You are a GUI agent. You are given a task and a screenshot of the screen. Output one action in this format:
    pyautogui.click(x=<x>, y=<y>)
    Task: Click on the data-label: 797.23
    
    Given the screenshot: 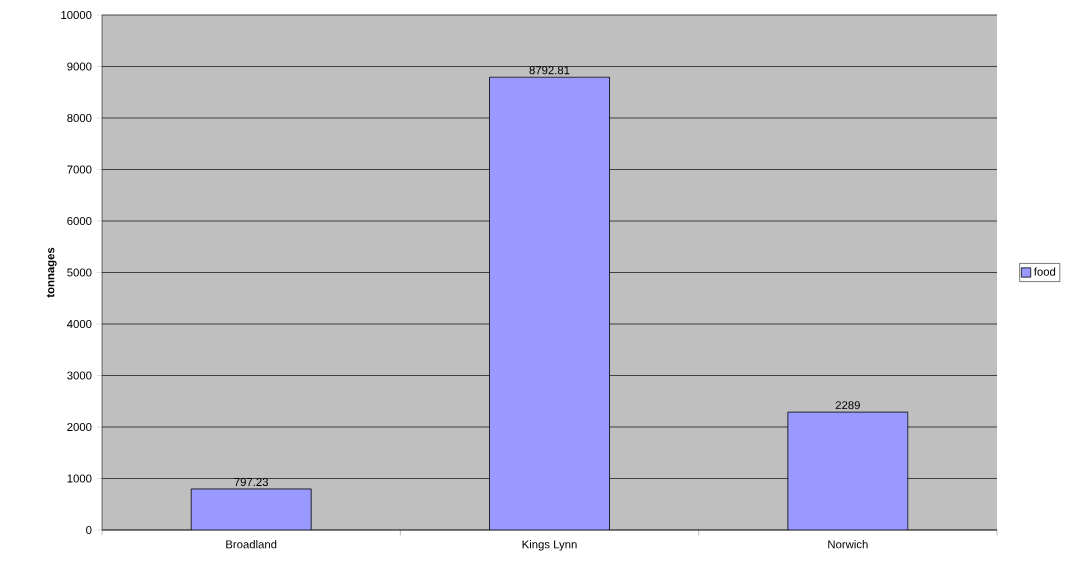 What is the action you would take?
    pyautogui.click(x=251, y=481)
    